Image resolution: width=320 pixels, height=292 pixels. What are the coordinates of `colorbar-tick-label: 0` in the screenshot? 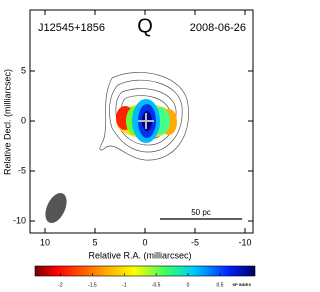 It's located at (188, 285).